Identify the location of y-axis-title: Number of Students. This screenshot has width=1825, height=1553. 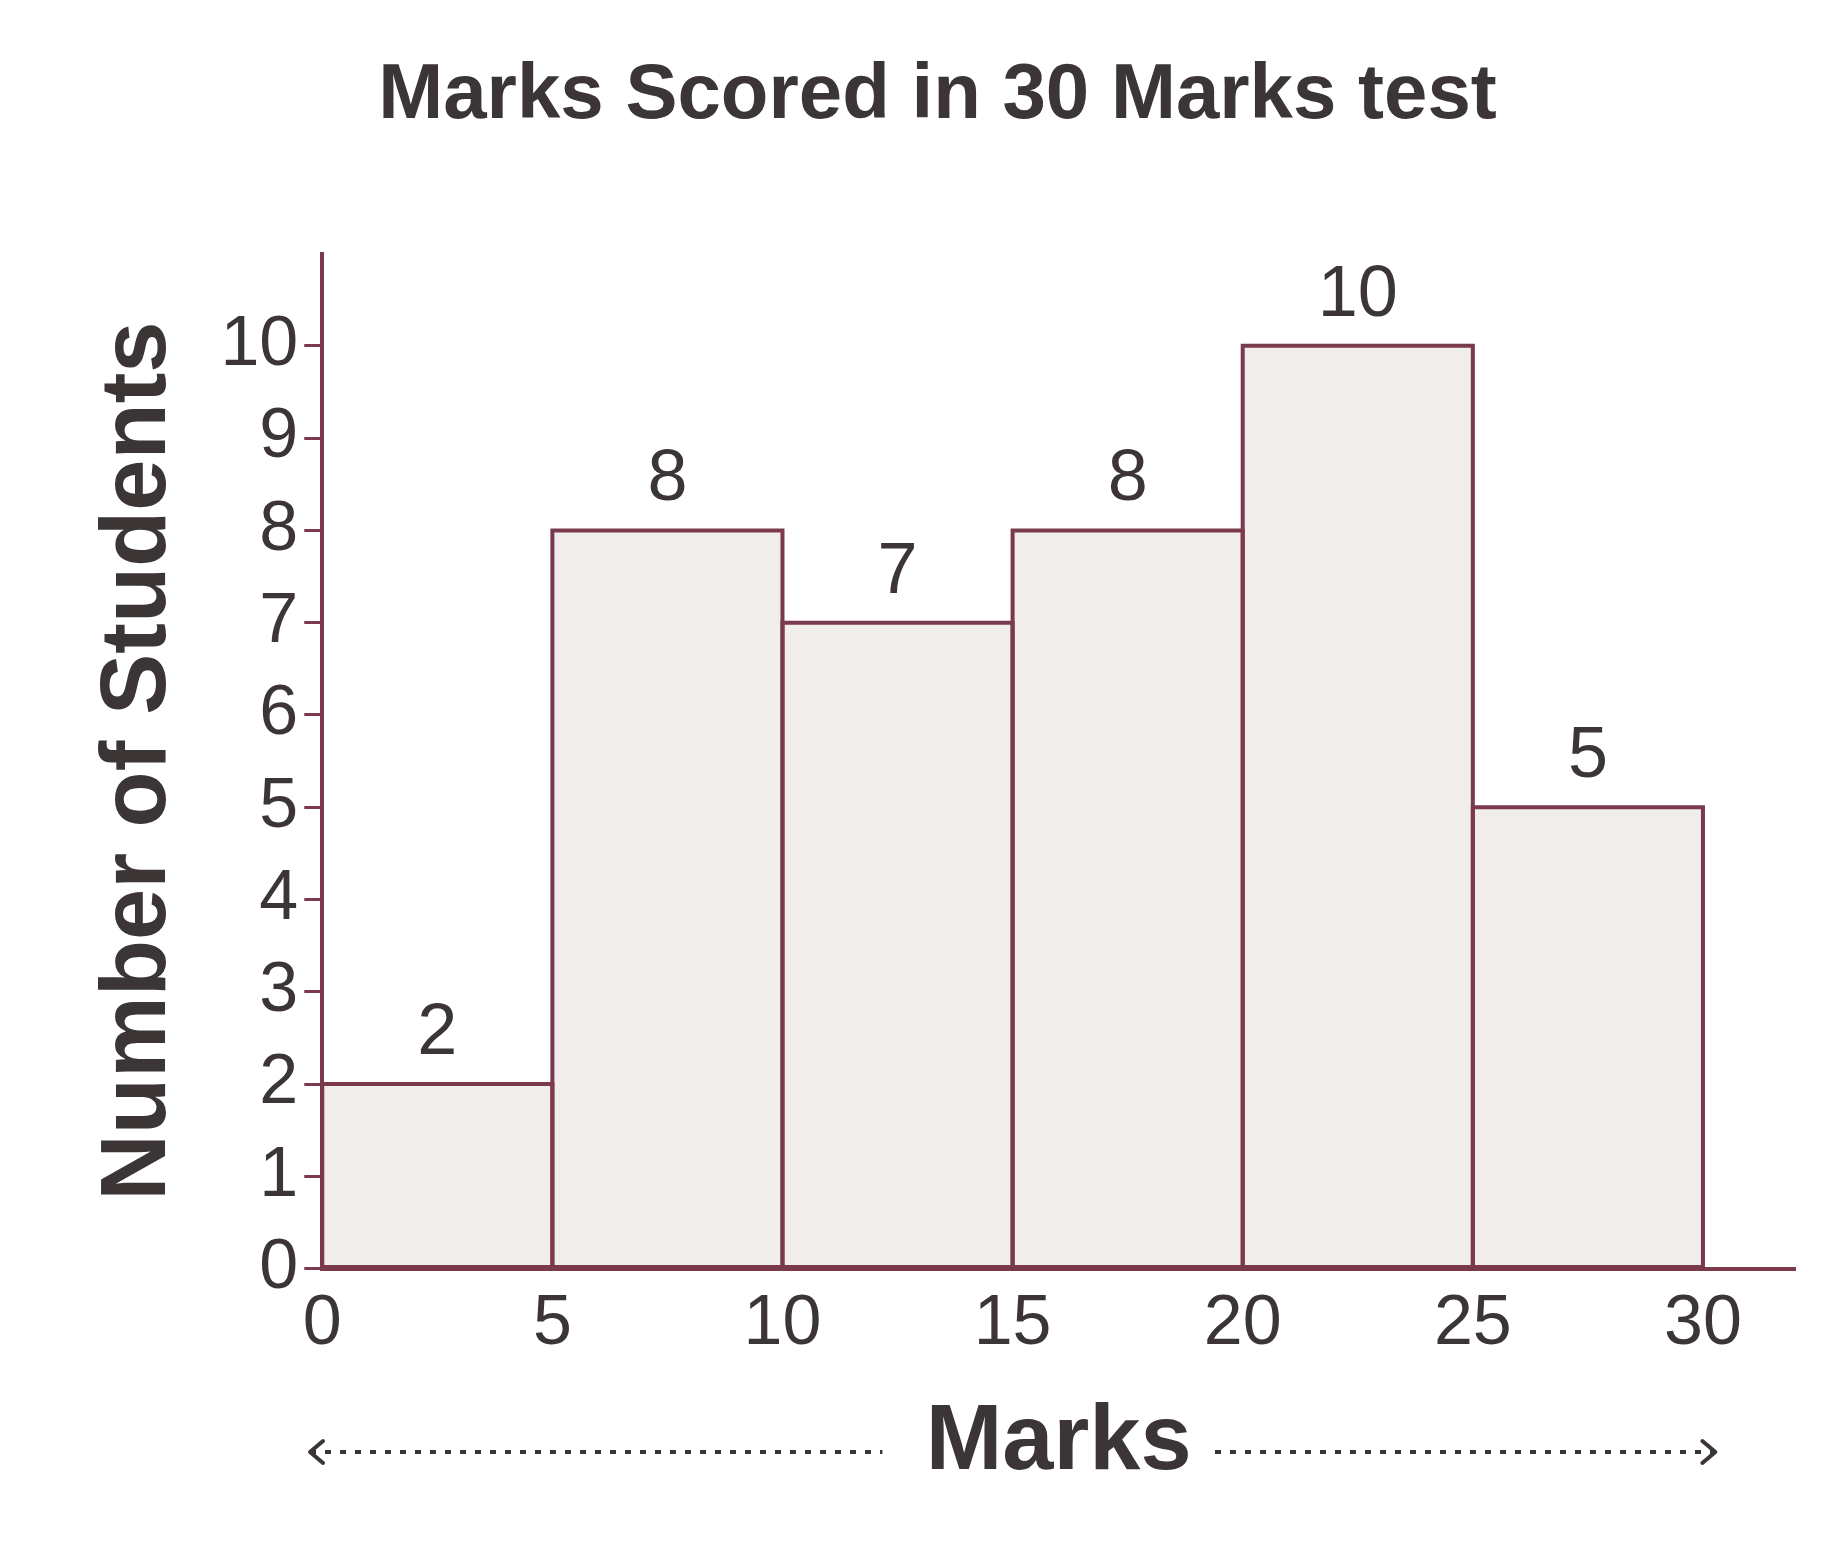
(132, 761).